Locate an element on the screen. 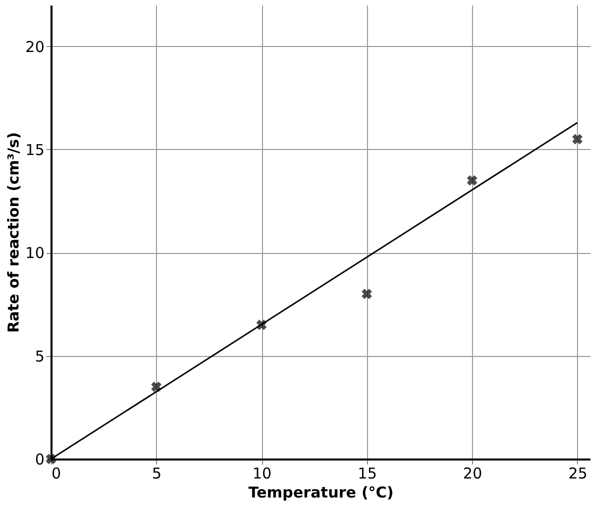 Image resolution: width=603 pixels, height=510 pixels. x-tick-label: 0 is located at coordinates (57, 473).